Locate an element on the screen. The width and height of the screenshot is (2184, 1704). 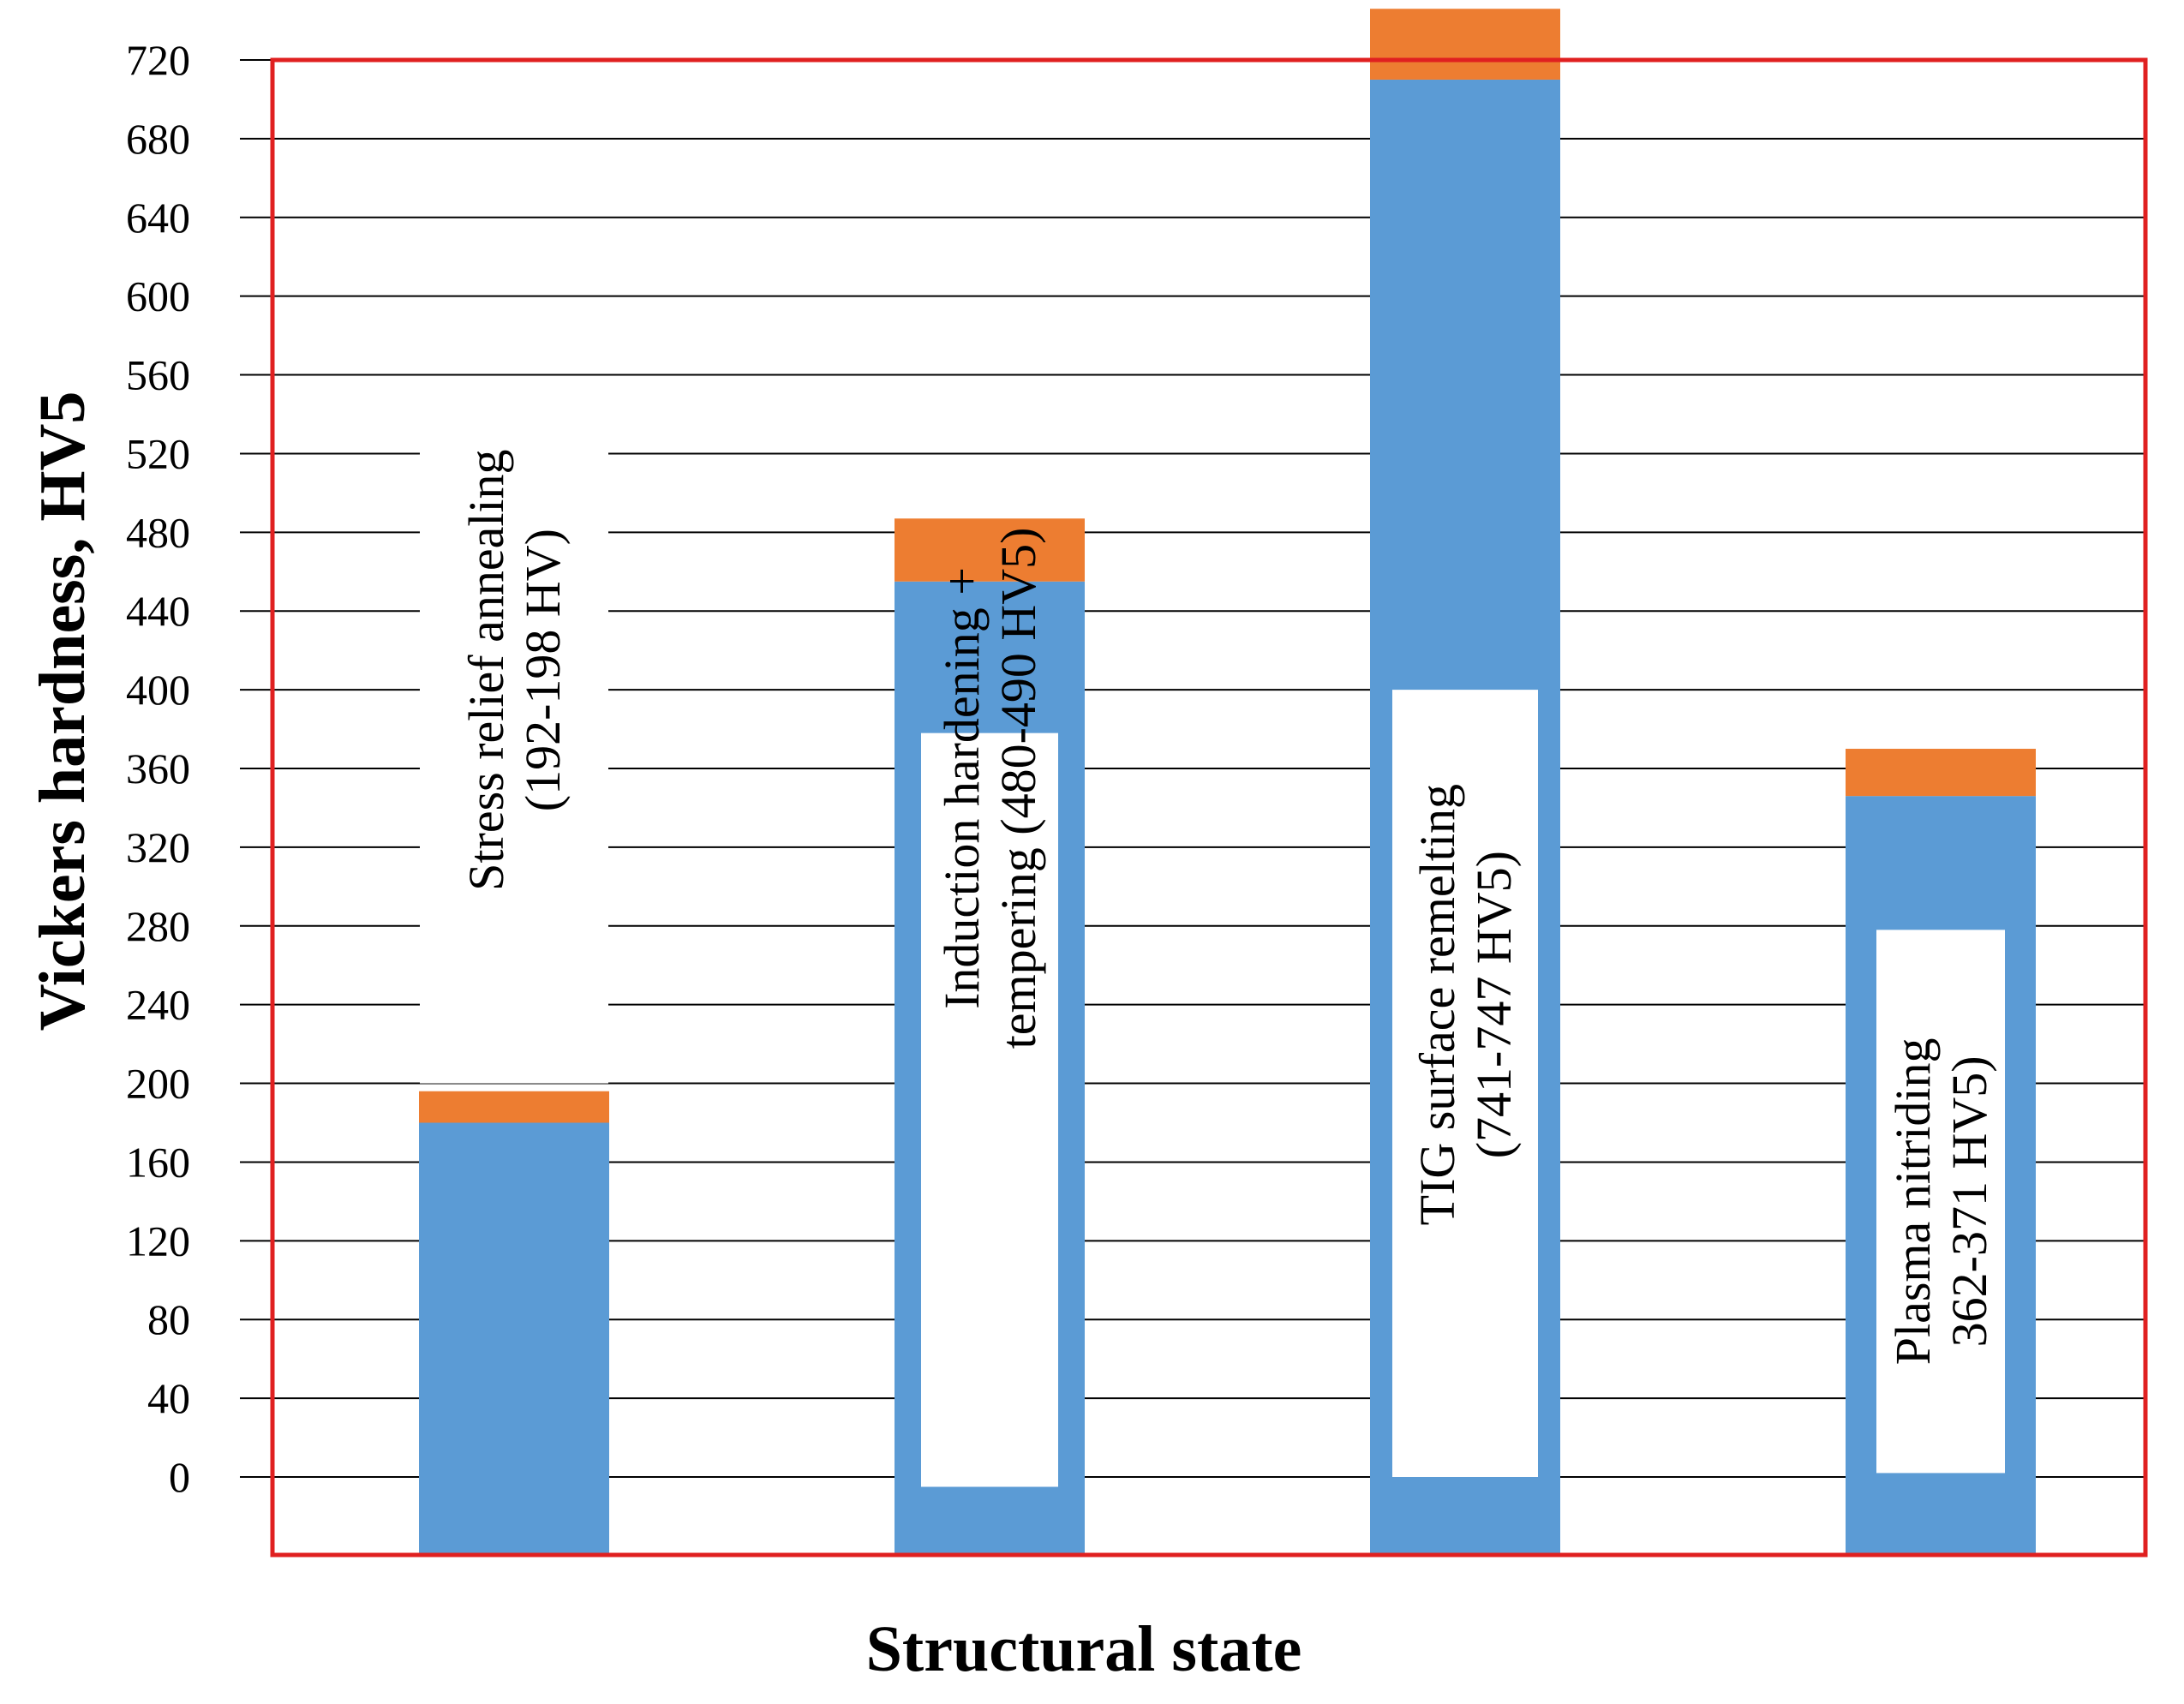
y-tick-label: 200 is located at coordinates (158, 1084).